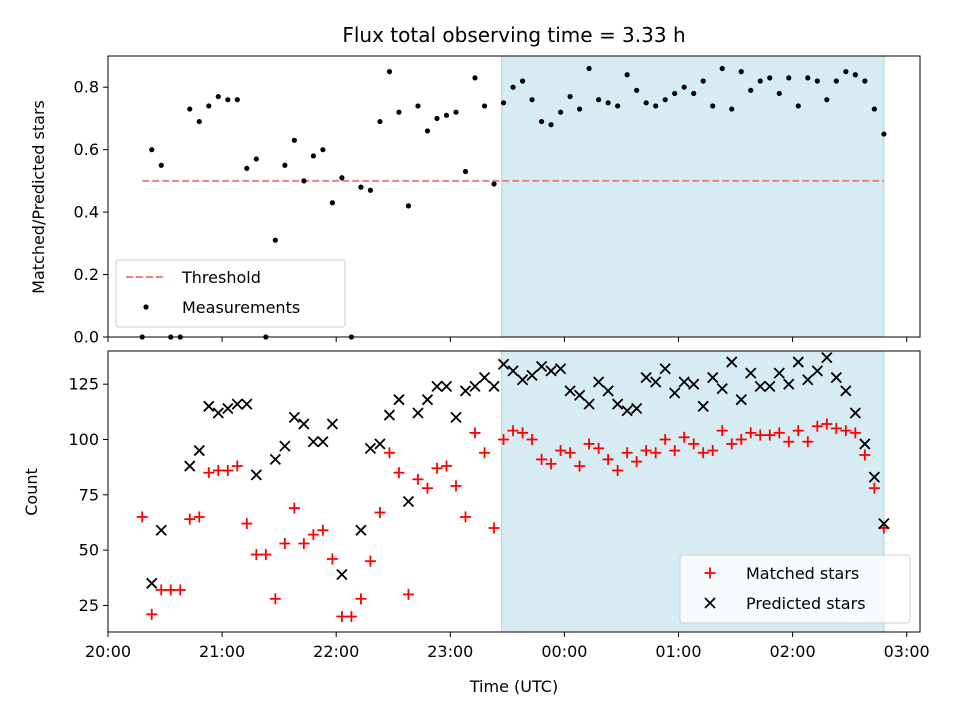 The width and height of the screenshot is (960, 720). Describe the element at coordinates (806, 603) in the screenshot. I see `legend-predicted-label: Predicted stars` at that location.